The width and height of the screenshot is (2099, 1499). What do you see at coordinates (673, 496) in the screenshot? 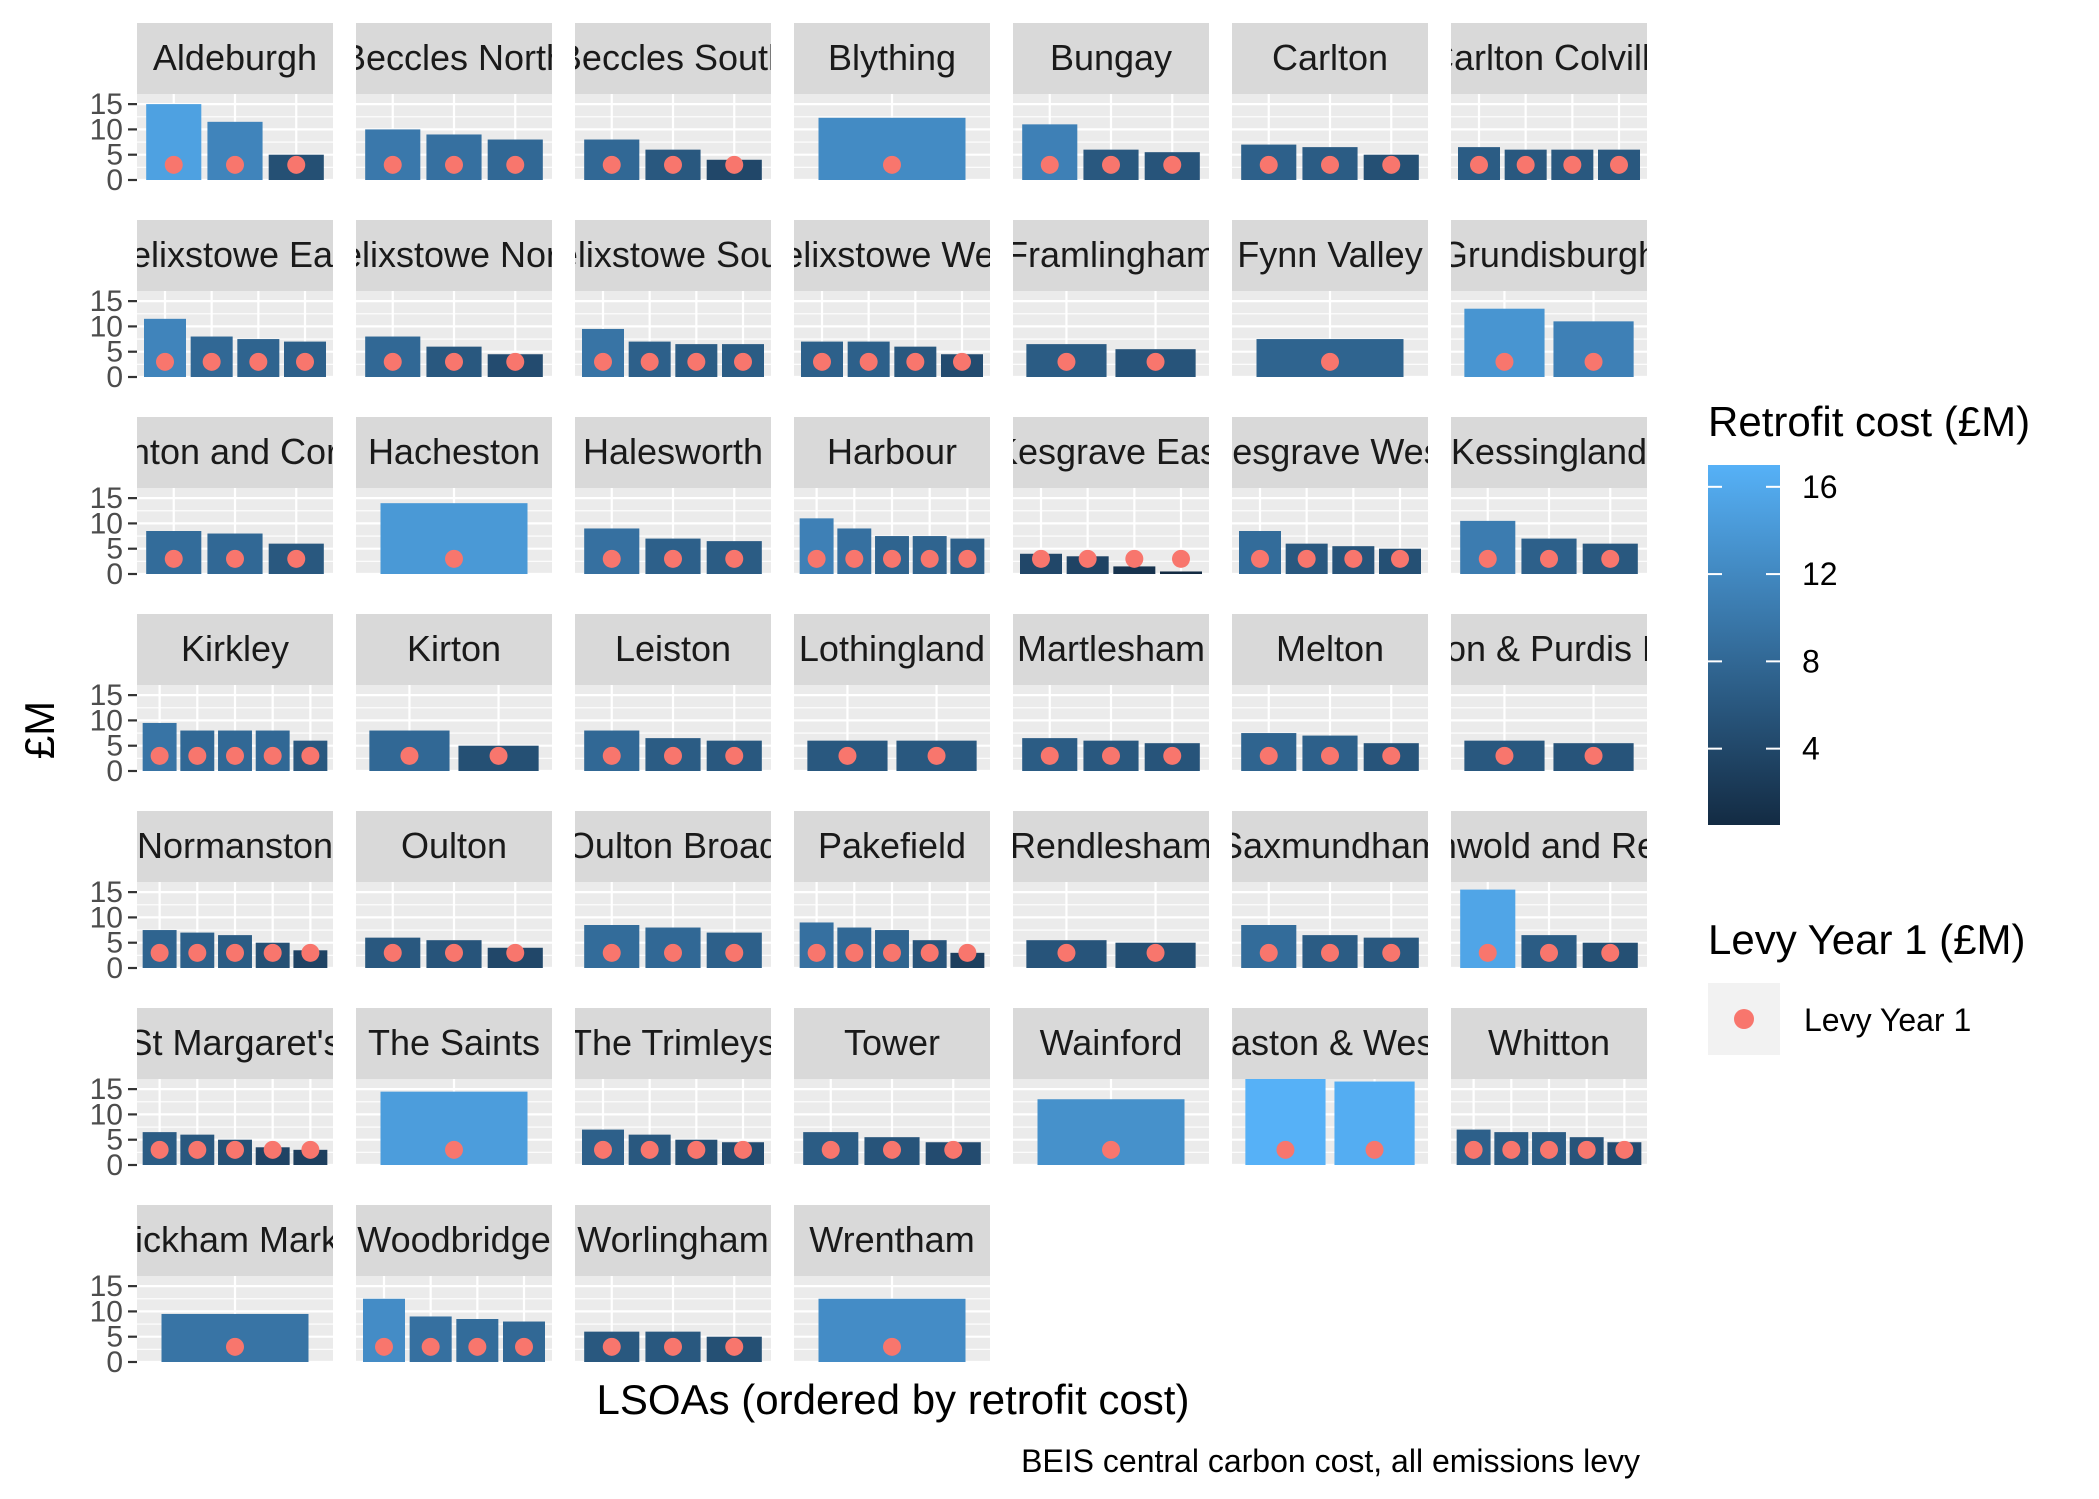
I see `facet-panel: Halesworth` at bounding box center [673, 496].